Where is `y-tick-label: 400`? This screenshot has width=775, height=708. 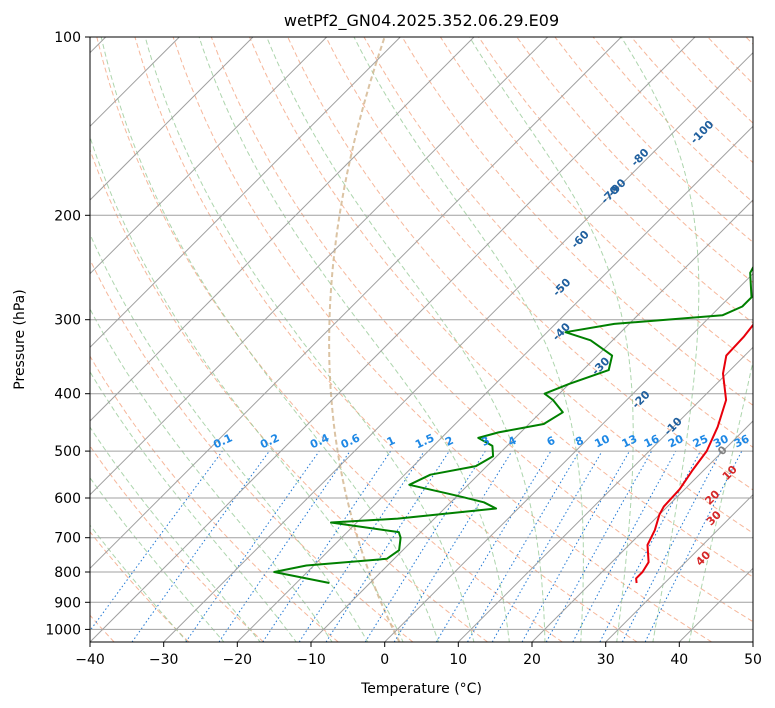 y-tick-label: 400 is located at coordinates (67, 395).